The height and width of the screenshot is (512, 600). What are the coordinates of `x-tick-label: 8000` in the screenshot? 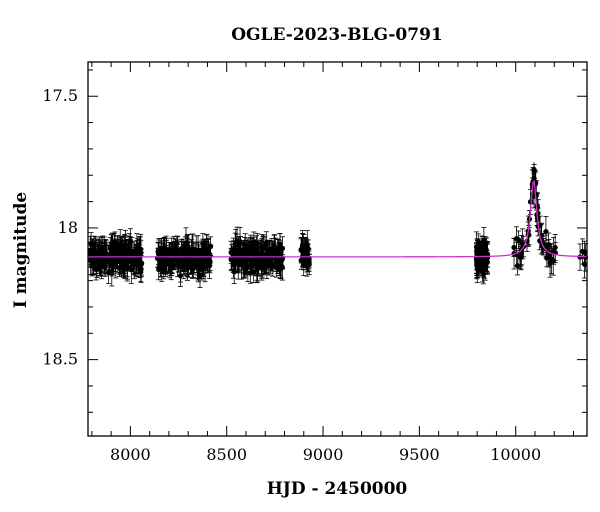 It's located at (130, 454).